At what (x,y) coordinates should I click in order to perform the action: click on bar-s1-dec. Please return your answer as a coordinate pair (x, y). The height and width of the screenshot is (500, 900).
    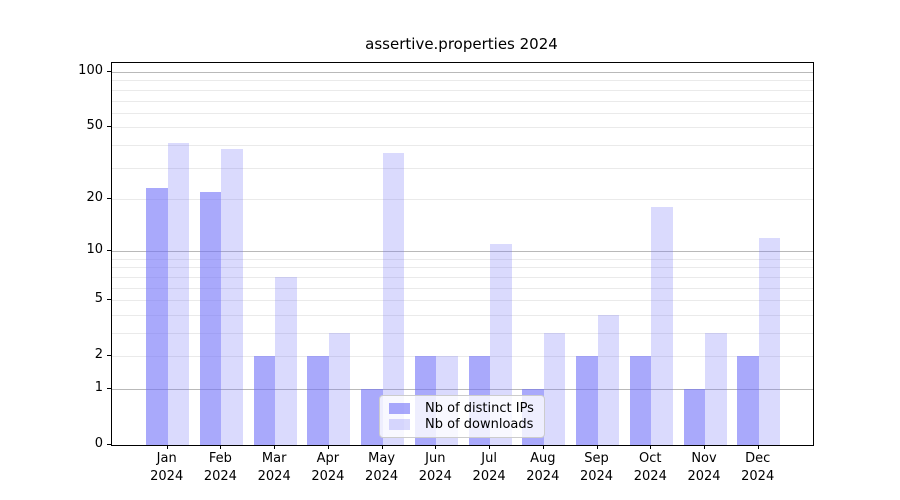
    Looking at the image, I should click on (769, 341).